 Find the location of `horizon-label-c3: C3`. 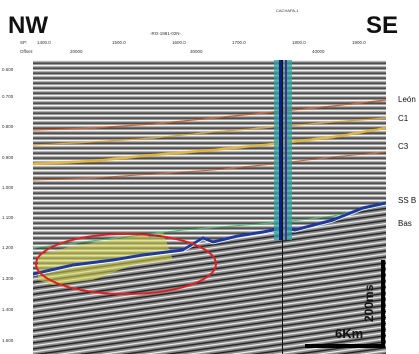

horizon-label-c3: C3 is located at coordinates (403, 146).